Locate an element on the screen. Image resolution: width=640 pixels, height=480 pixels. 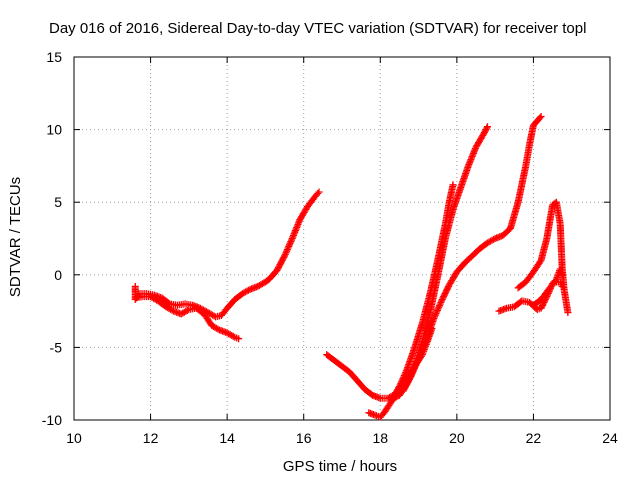
x-tick-label: 14 is located at coordinates (227, 438).